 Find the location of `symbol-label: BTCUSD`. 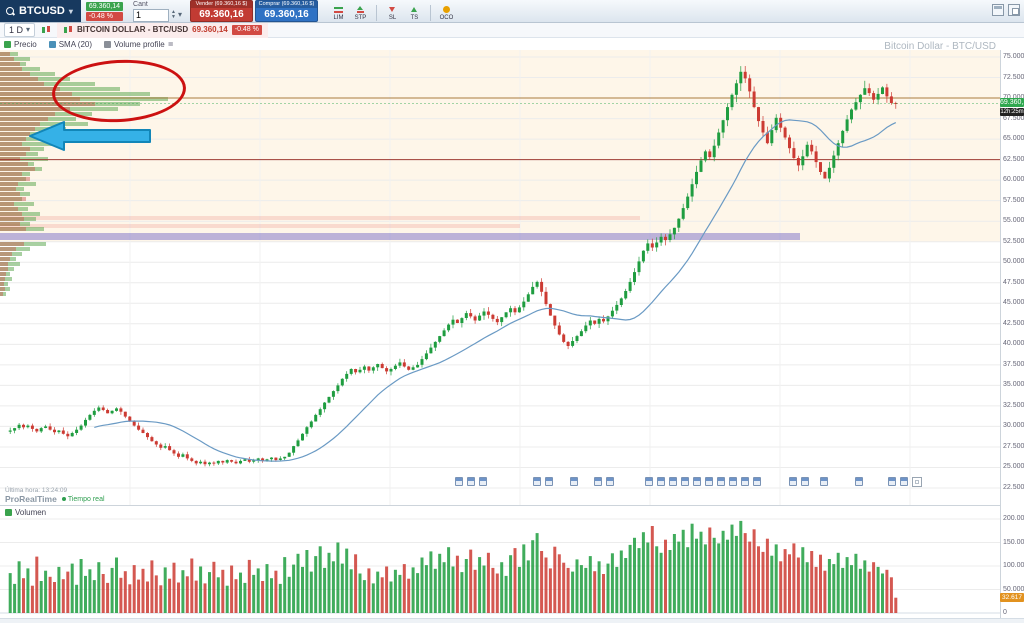

symbol-label: BTCUSD is located at coordinates (42, 11).